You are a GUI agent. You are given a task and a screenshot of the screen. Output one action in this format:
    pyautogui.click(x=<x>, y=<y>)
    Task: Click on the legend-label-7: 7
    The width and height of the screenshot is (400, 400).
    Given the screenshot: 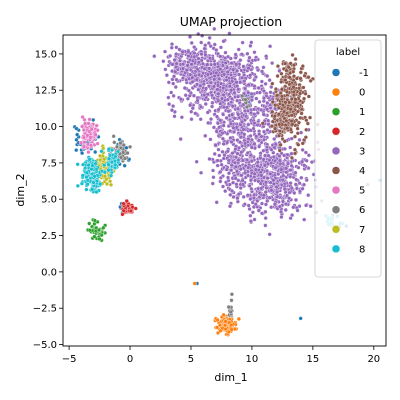 What is the action you would take?
    pyautogui.click(x=362, y=230)
    